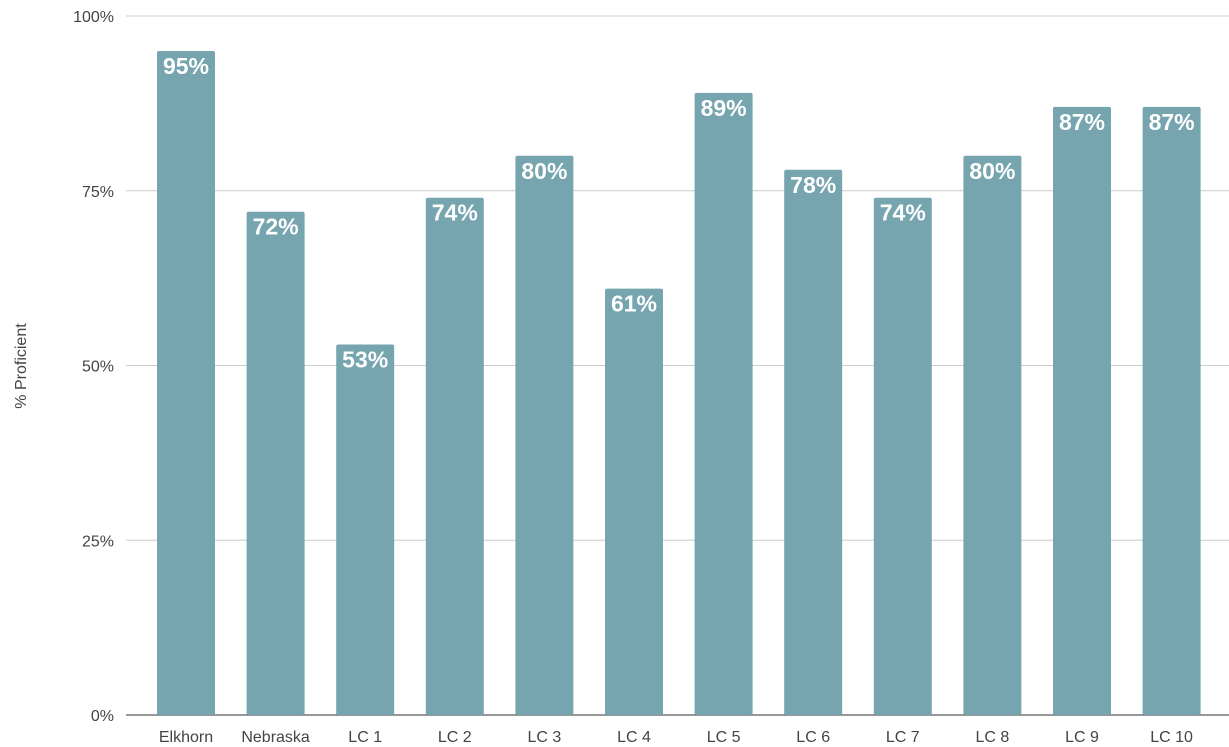 This screenshot has width=1229, height=747. What do you see at coordinates (993, 737) in the screenshot?
I see `x-tick-label: LC 8` at bounding box center [993, 737].